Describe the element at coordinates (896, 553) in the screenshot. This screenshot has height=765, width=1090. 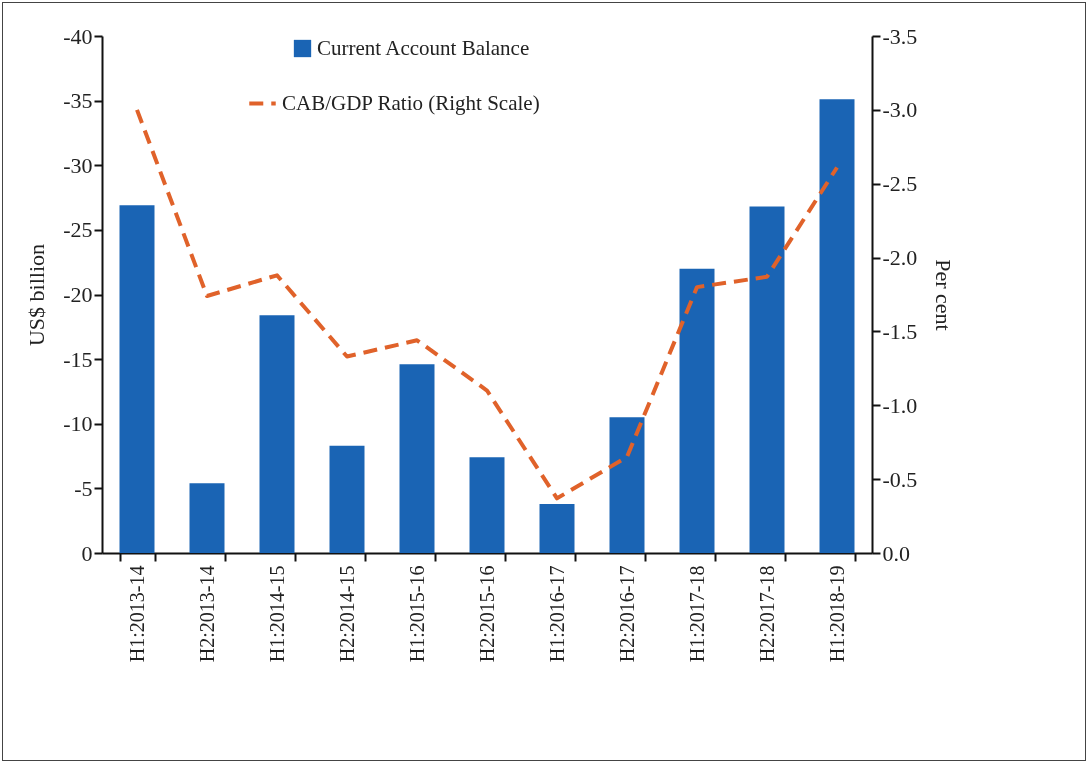
I see `y2-tick-label: 0.0` at that location.